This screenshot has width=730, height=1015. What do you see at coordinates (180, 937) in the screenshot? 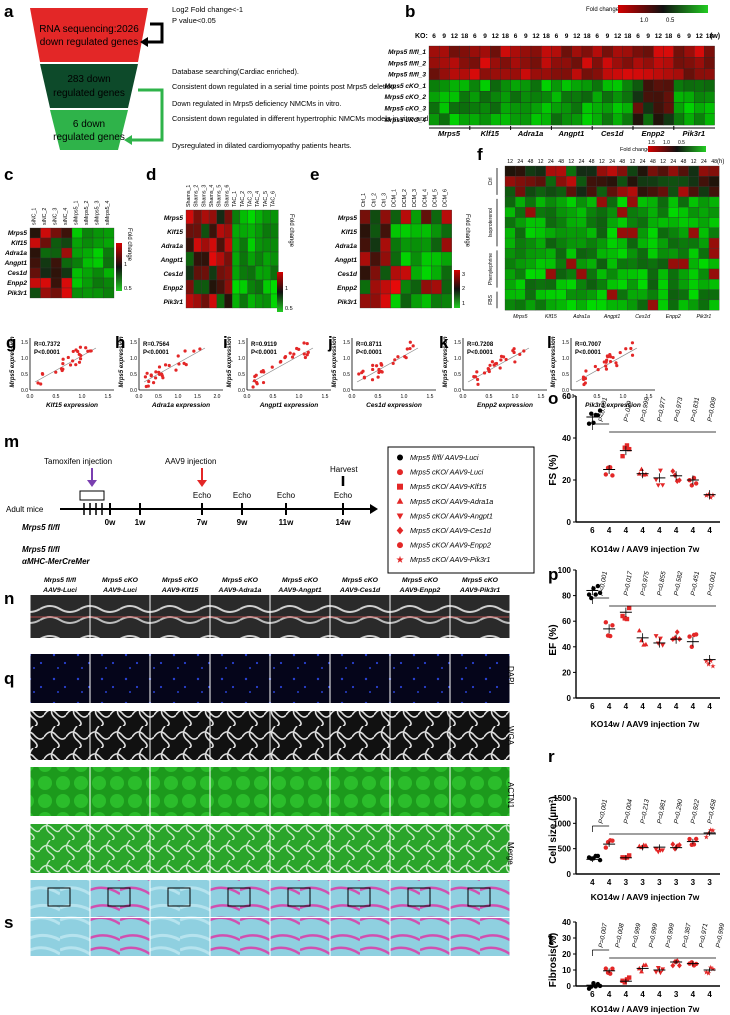
I see `siriusred-zoom-image` at bounding box center [180, 937].